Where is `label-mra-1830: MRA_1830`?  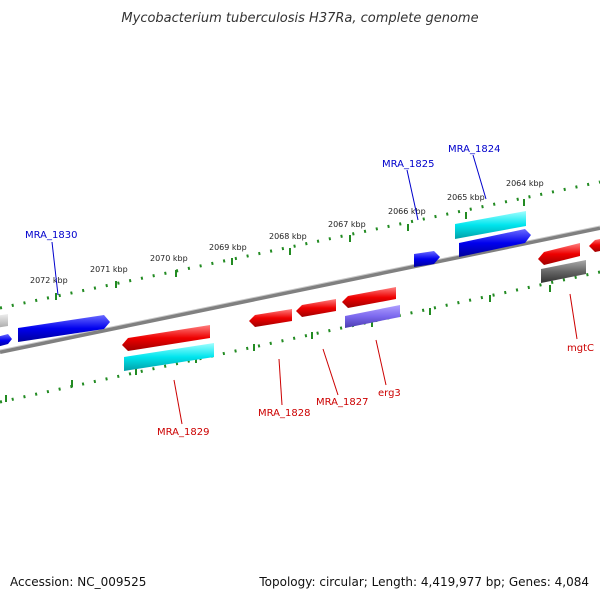
label-mra-1830: MRA_1830 is located at coordinates (51, 235).